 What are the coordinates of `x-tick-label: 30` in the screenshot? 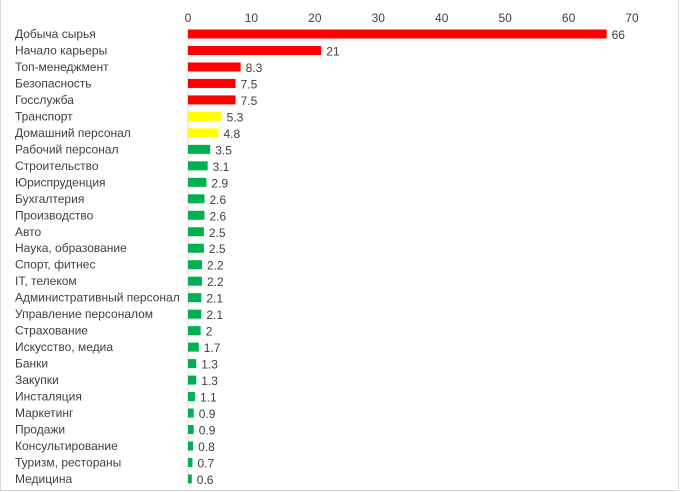 It's located at (379, 18).